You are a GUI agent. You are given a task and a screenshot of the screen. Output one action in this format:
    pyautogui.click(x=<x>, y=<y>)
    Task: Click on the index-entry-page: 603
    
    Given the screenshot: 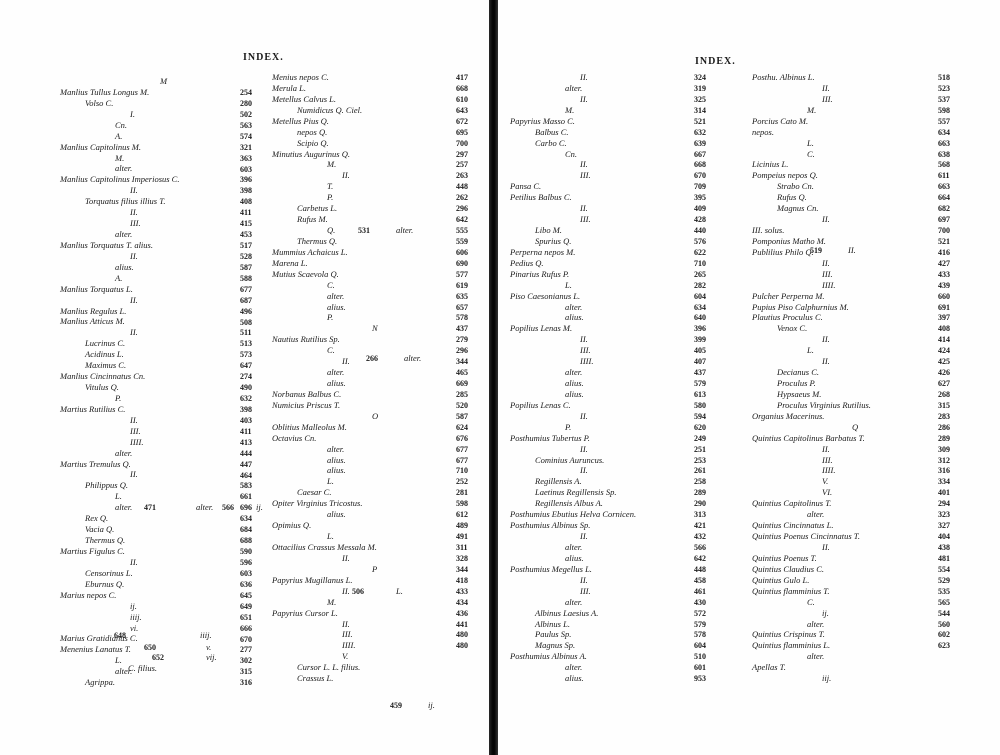 What is the action you would take?
    pyautogui.click(x=246, y=169)
    